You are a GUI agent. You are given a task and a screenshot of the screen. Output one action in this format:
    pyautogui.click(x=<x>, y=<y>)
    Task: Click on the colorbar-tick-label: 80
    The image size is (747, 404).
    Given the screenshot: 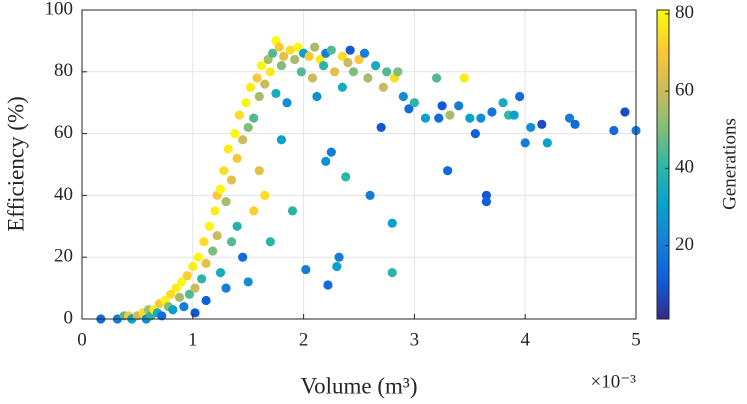 What is the action you would take?
    pyautogui.click(x=684, y=12)
    